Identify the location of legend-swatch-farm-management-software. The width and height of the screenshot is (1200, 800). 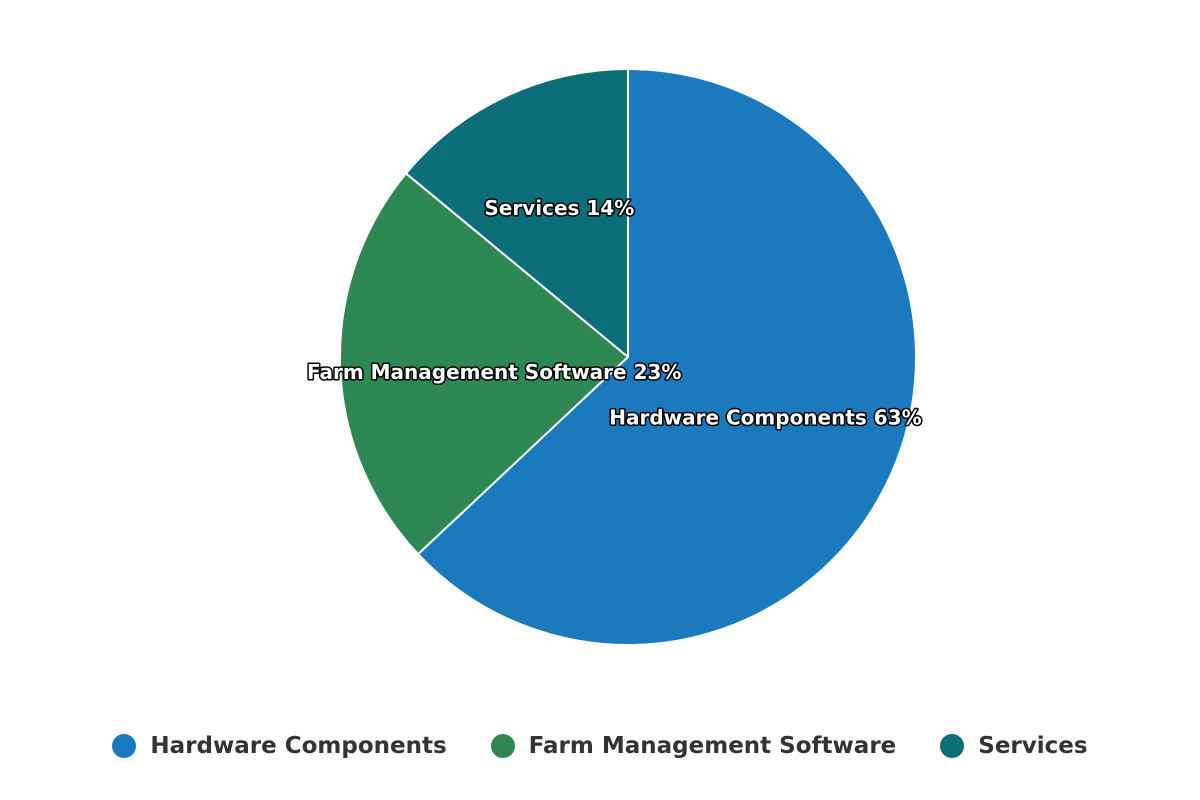
(502, 746).